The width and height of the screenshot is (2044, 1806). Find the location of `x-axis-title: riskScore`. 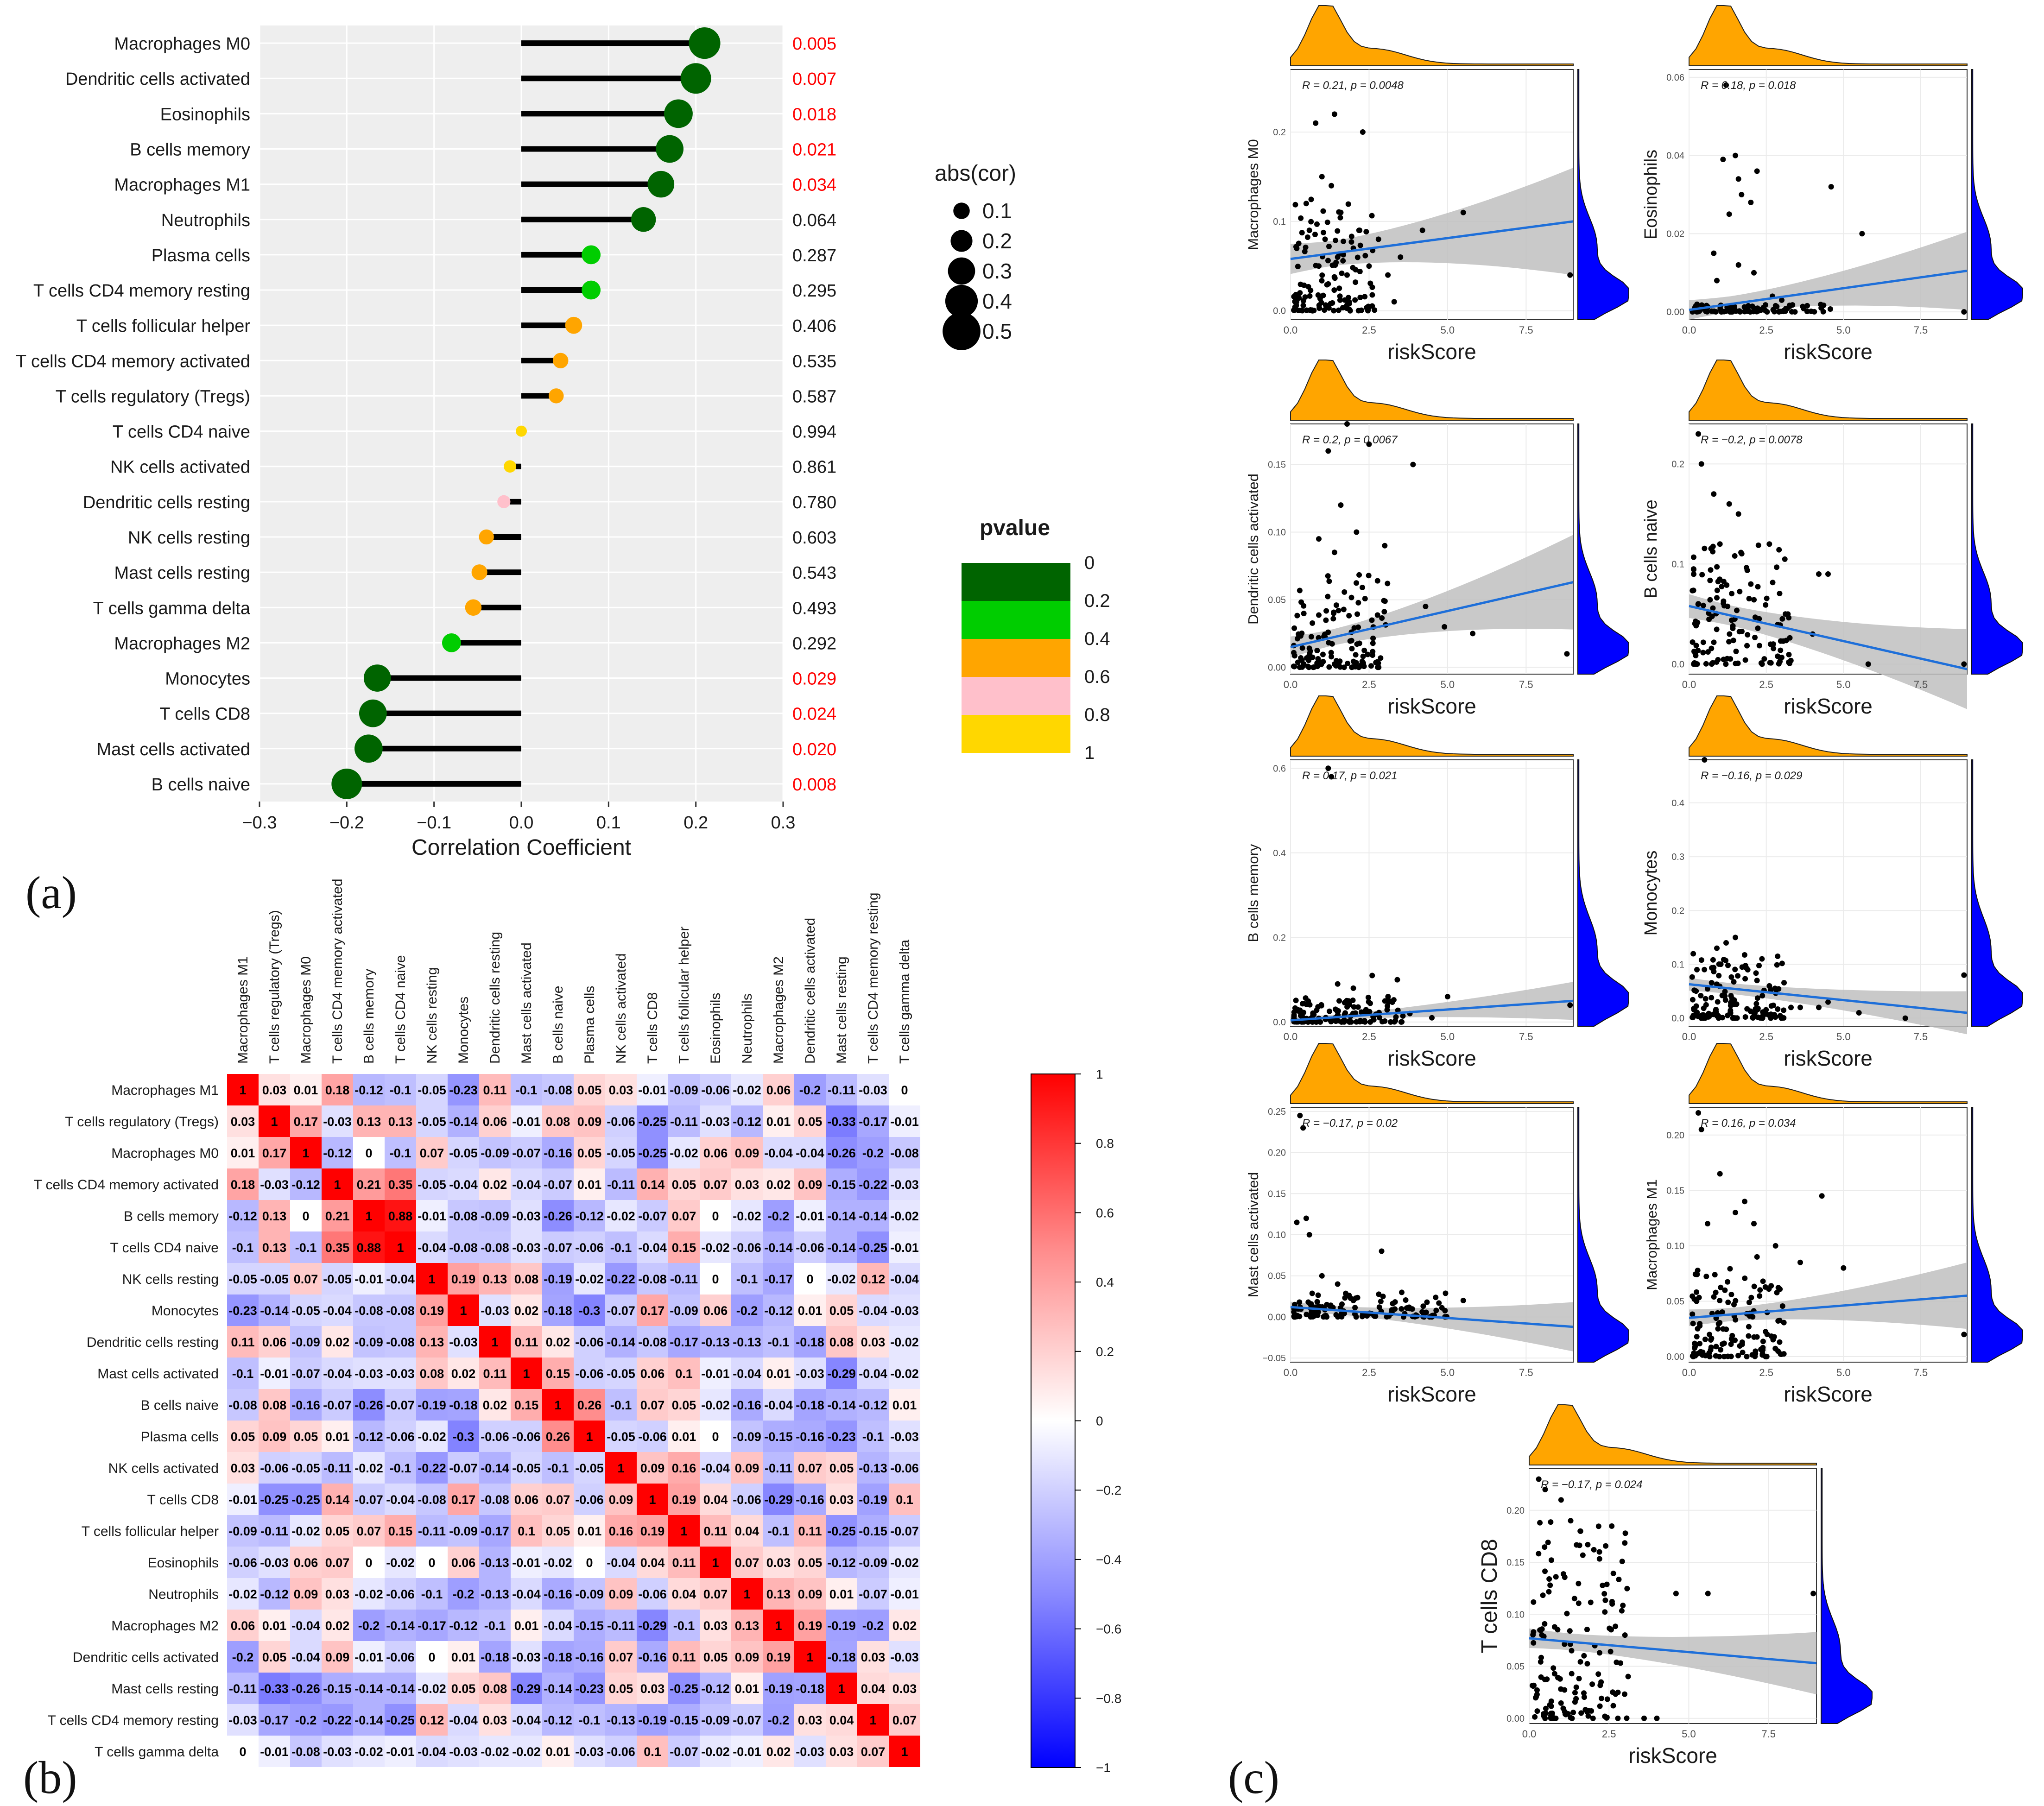

x-axis-title: riskScore is located at coordinates (1431, 1058).